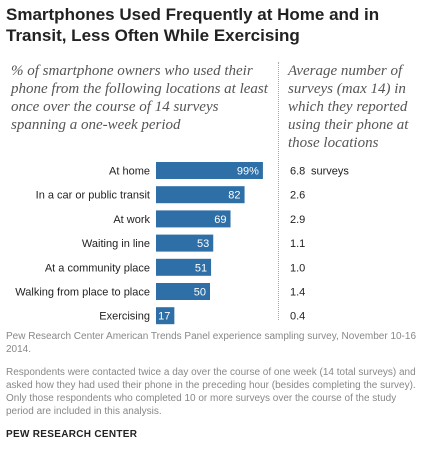 Image resolution: width=422 pixels, height=457 pixels. What do you see at coordinates (129, 172) in the screenshot?
I see `category-label: At home` at bounding box center [129, 172].